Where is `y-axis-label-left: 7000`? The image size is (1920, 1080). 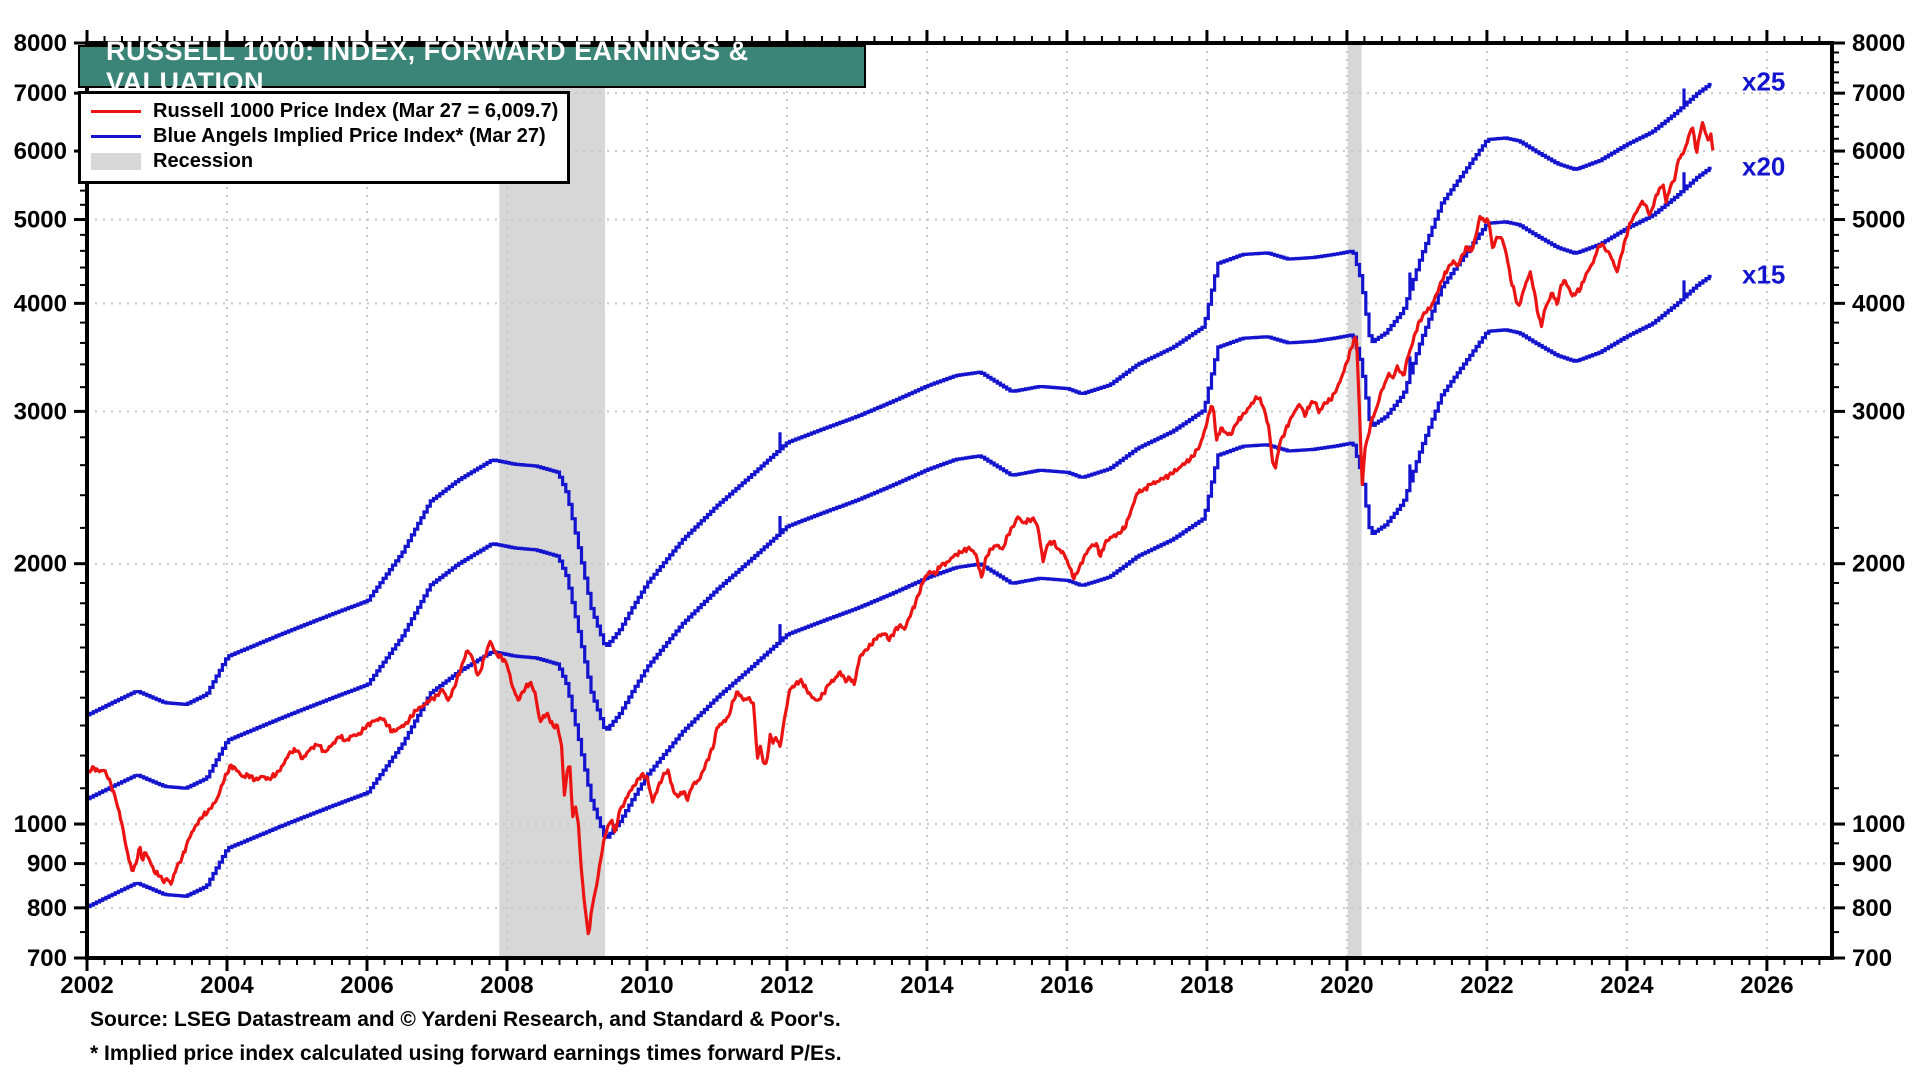 y-axis-label-left: 7000 is located at coordinates (40, 93).